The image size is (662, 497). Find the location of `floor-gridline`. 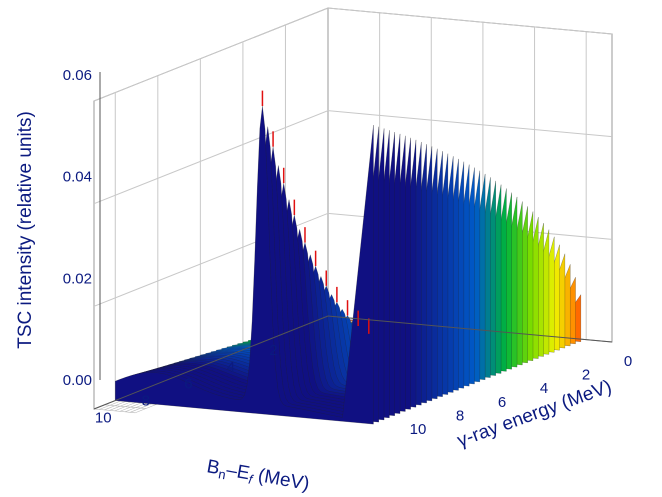

floor-gridline is located at coordinates (114, 411).